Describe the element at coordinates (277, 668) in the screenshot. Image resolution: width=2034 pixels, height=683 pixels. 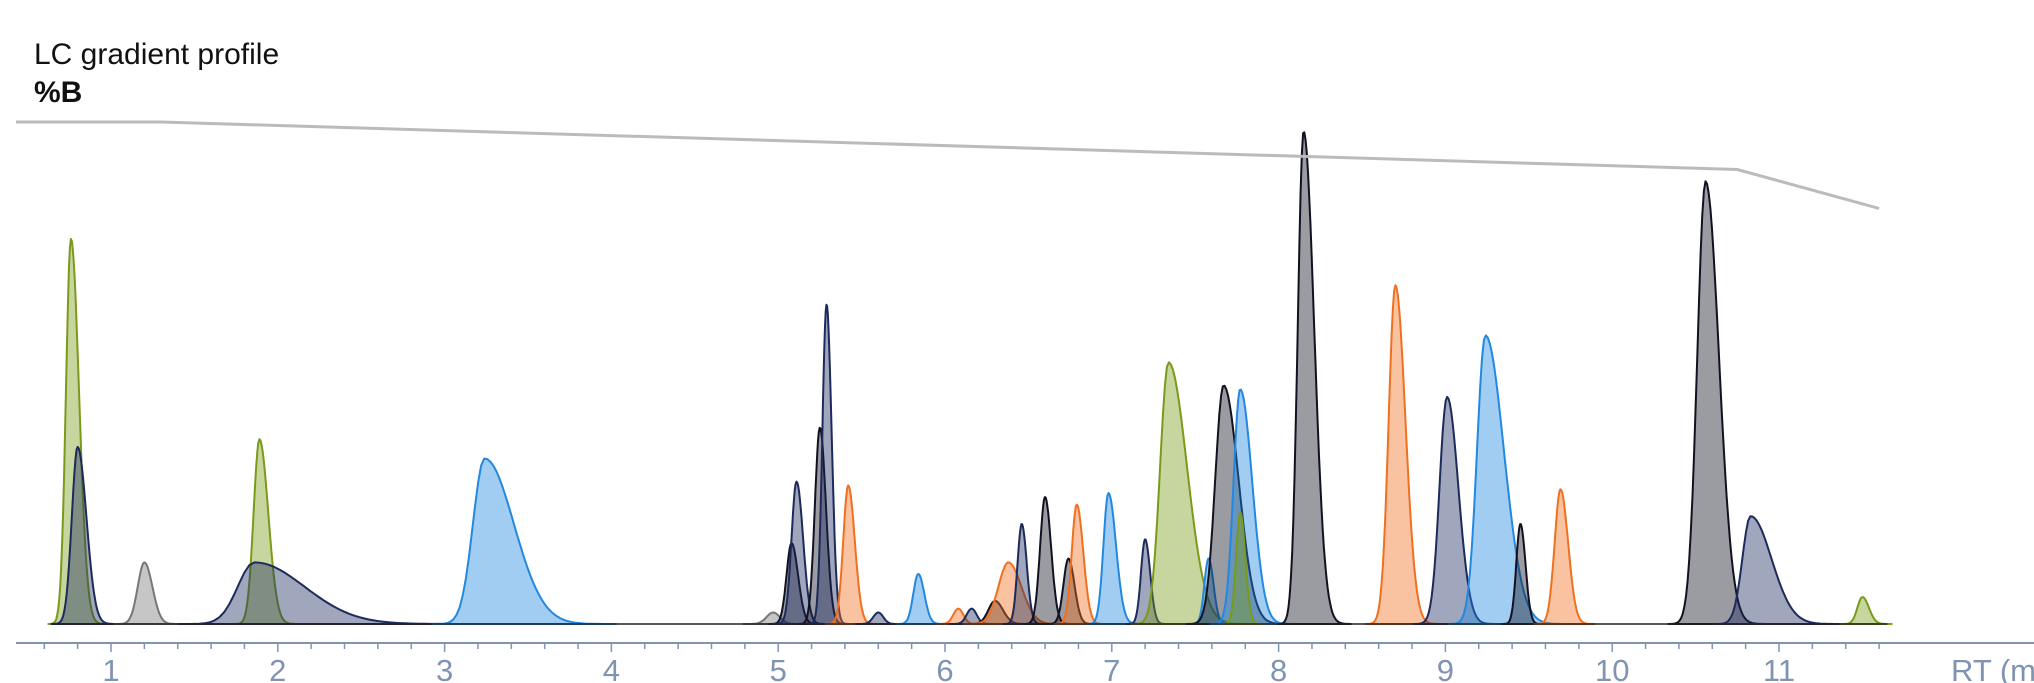
I see `x-tick-label-2: 2` at that location.